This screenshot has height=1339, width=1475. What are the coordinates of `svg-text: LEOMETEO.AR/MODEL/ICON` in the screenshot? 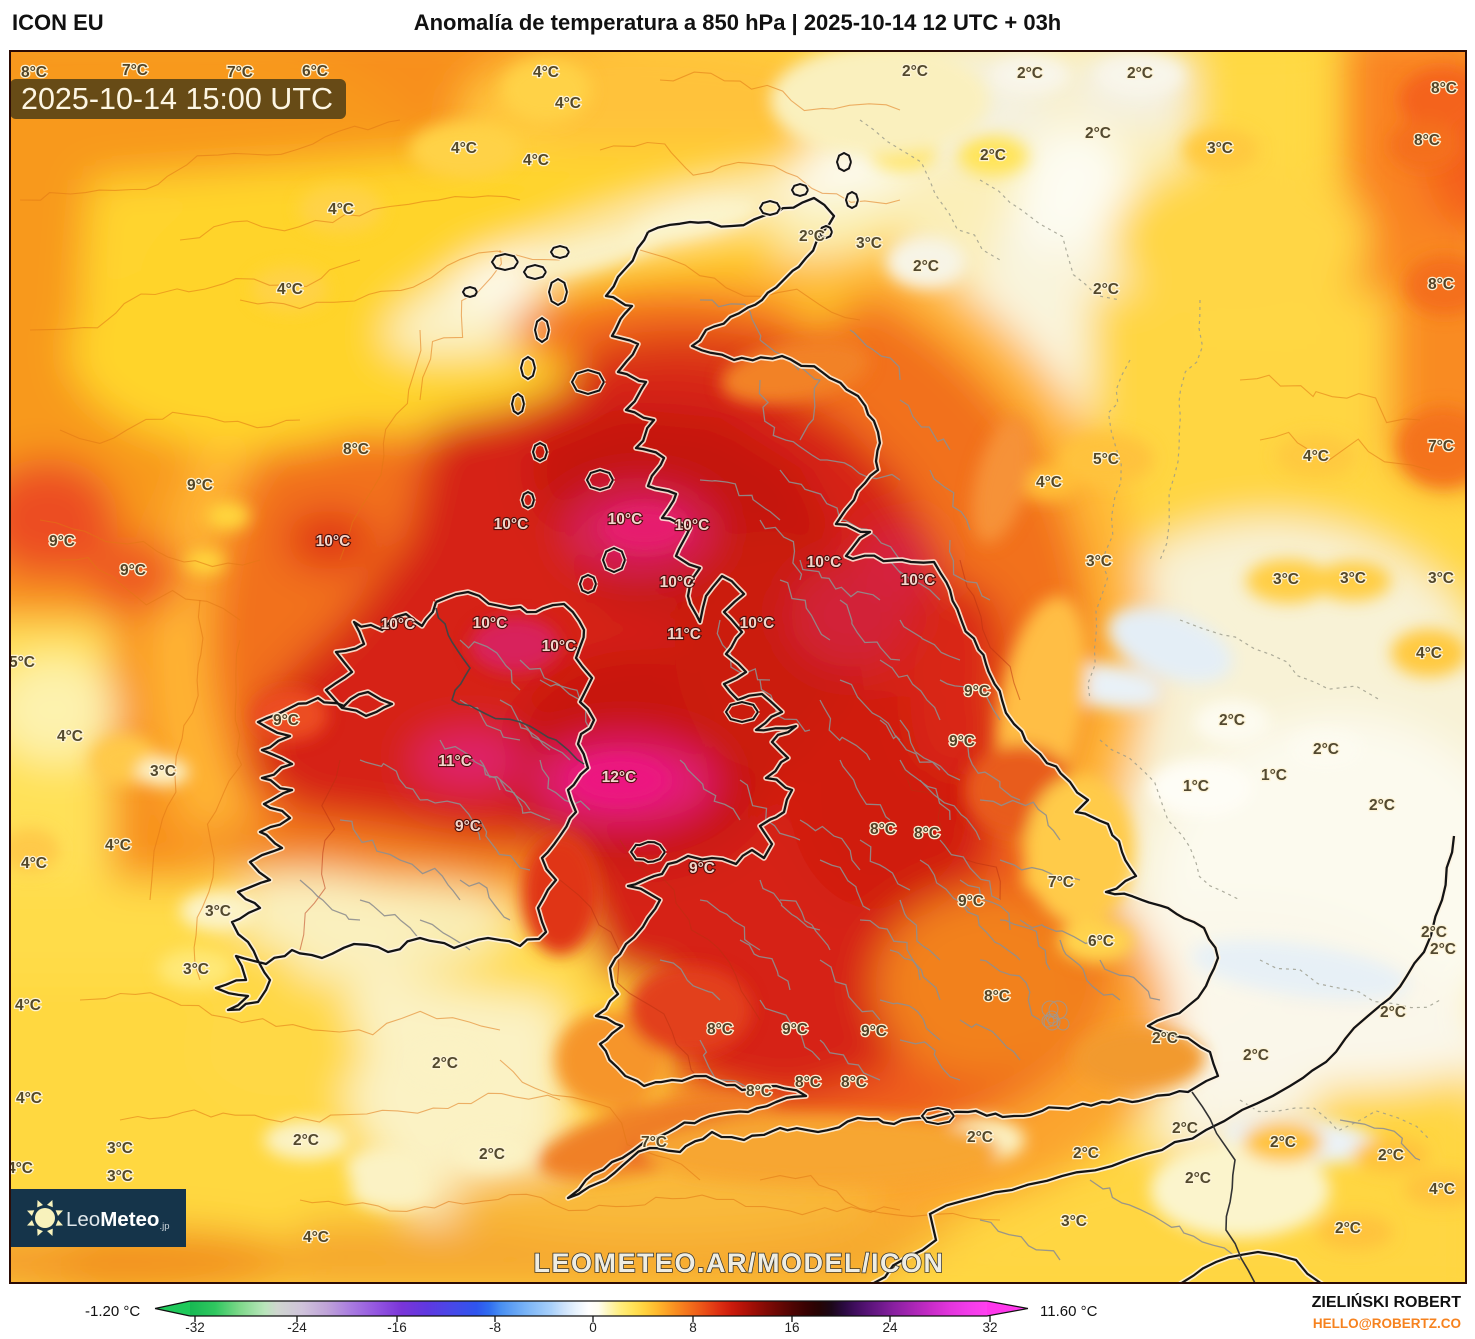 It's located at (739, 1263).